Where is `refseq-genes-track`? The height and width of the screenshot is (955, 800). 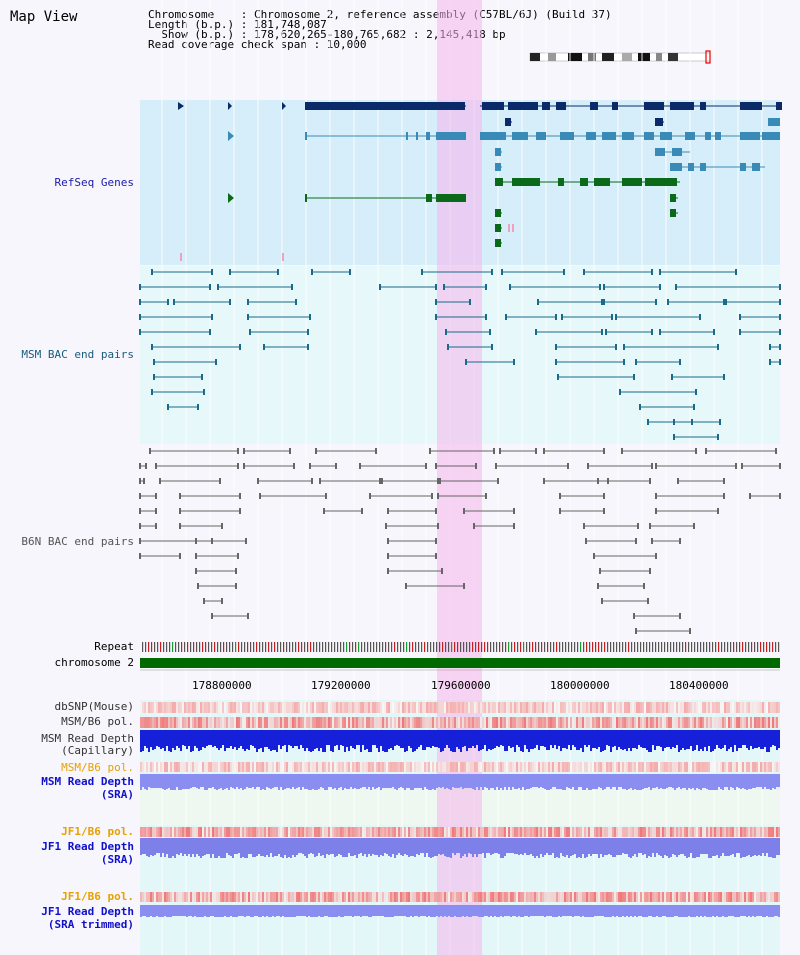 refseq-genes-track is located at coordinates (461, 182).